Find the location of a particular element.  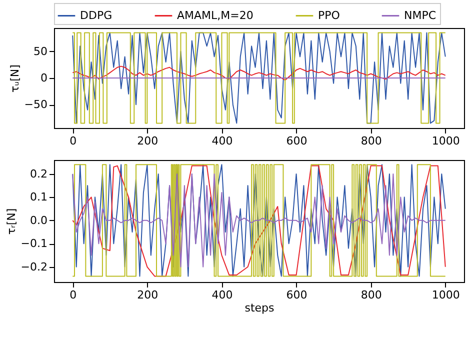

y-axis-title: τᵣ[N] is located at coordinates (11, 221).